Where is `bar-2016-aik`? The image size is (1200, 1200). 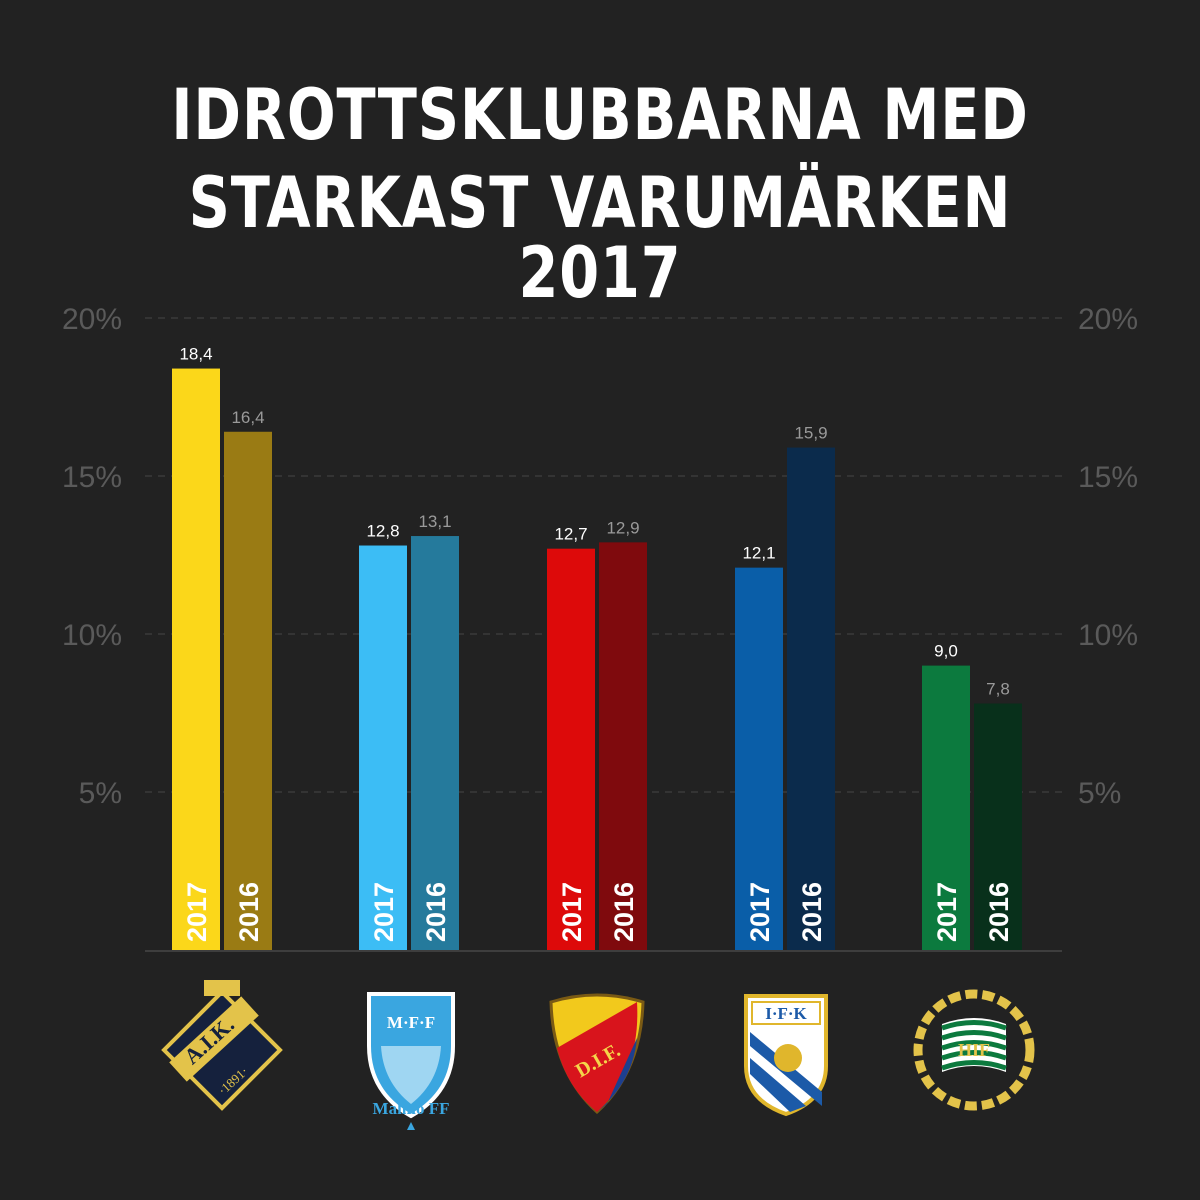
bar-2016-aik is located at coordinates (248, 690).